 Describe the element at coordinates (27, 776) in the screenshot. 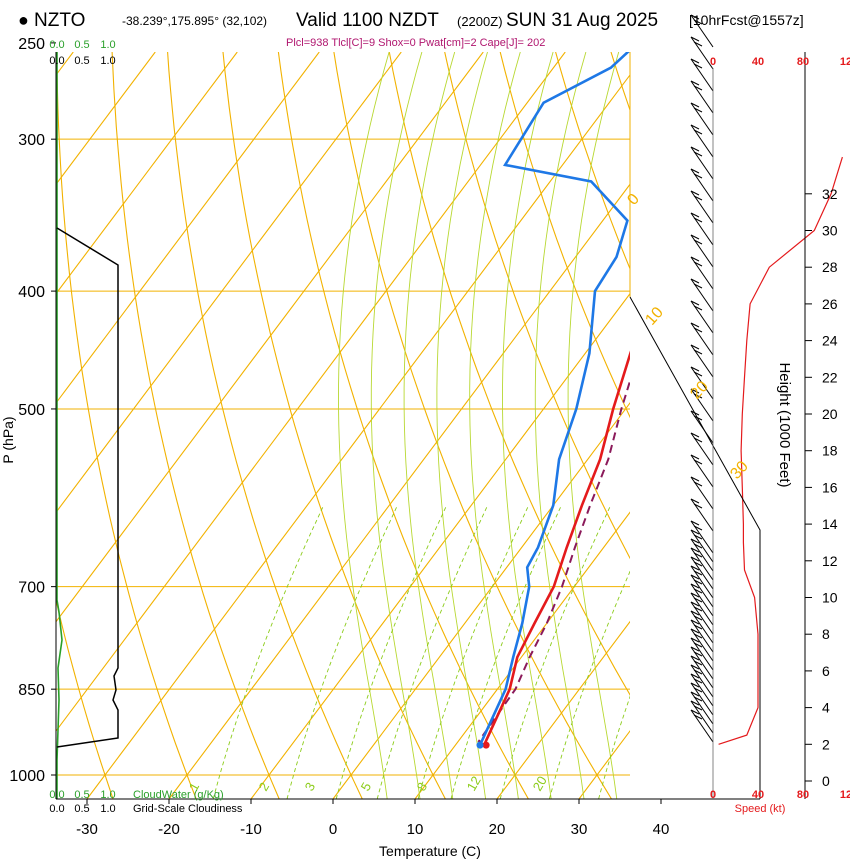

I see `pressure-tick-label: 1000` at that location.